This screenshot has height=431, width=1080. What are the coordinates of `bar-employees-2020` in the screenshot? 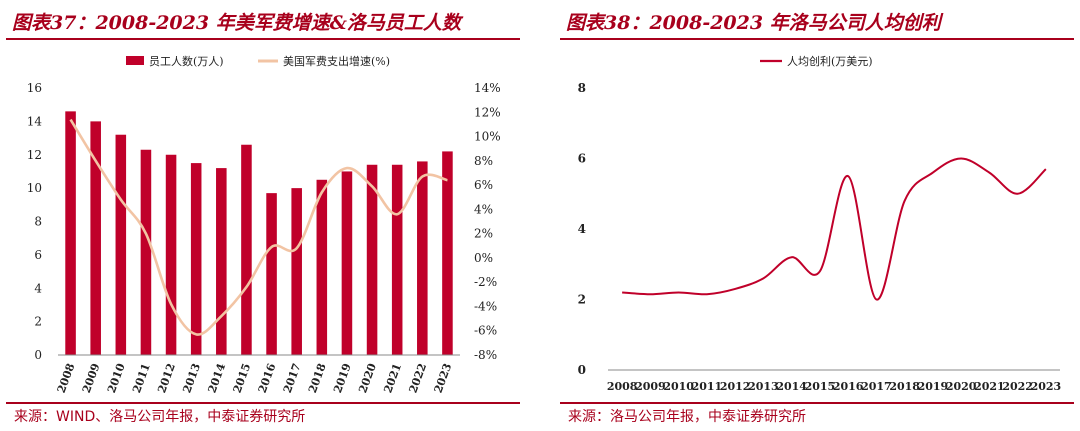 It's located at (372, 259).